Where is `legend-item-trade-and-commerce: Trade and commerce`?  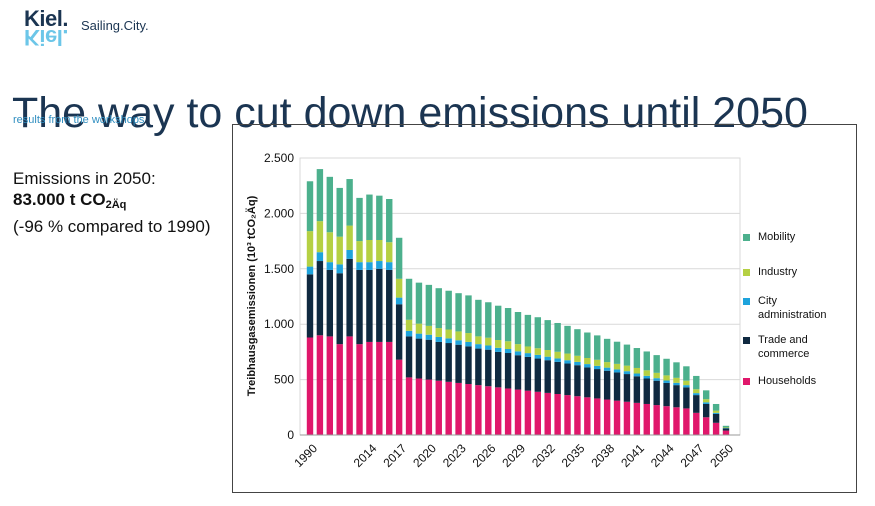
legend-item-trade-and-commerce: Trade and commerce is located at coordinates (790, 347).